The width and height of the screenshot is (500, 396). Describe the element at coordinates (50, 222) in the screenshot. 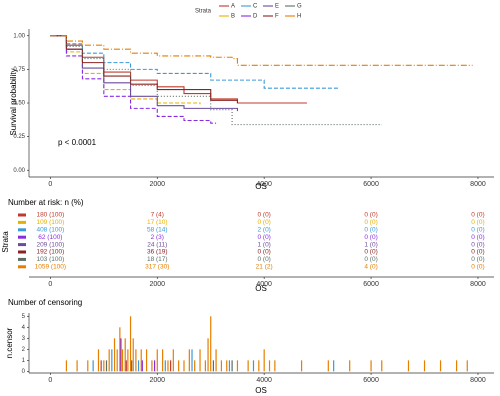

I see `risk-cell: 109 (100)` at that location.